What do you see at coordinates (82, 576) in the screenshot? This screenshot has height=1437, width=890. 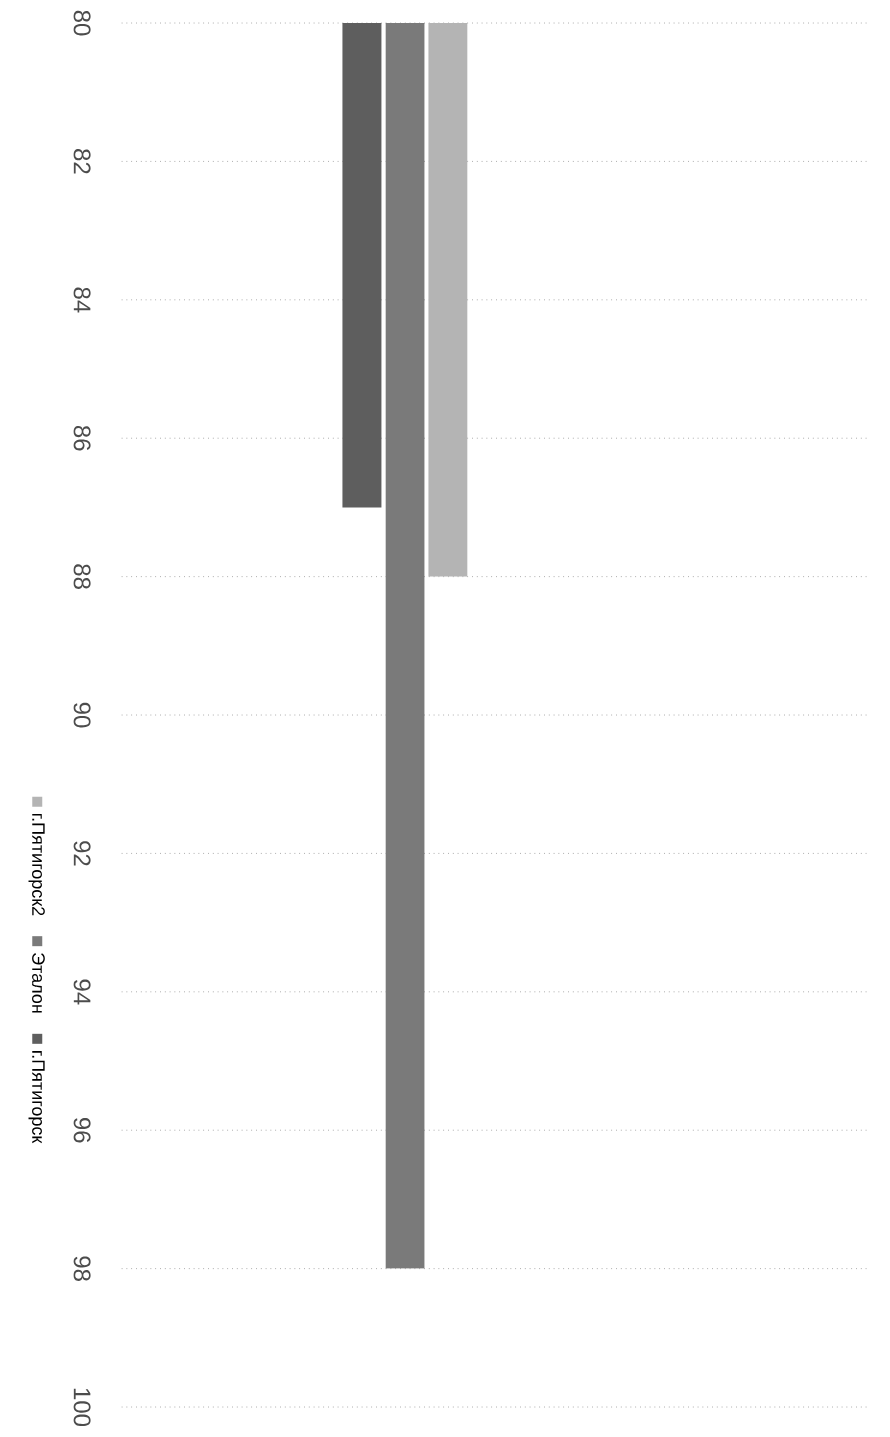 I see `y-tick-label: 88` at bounding box center [82, 576].